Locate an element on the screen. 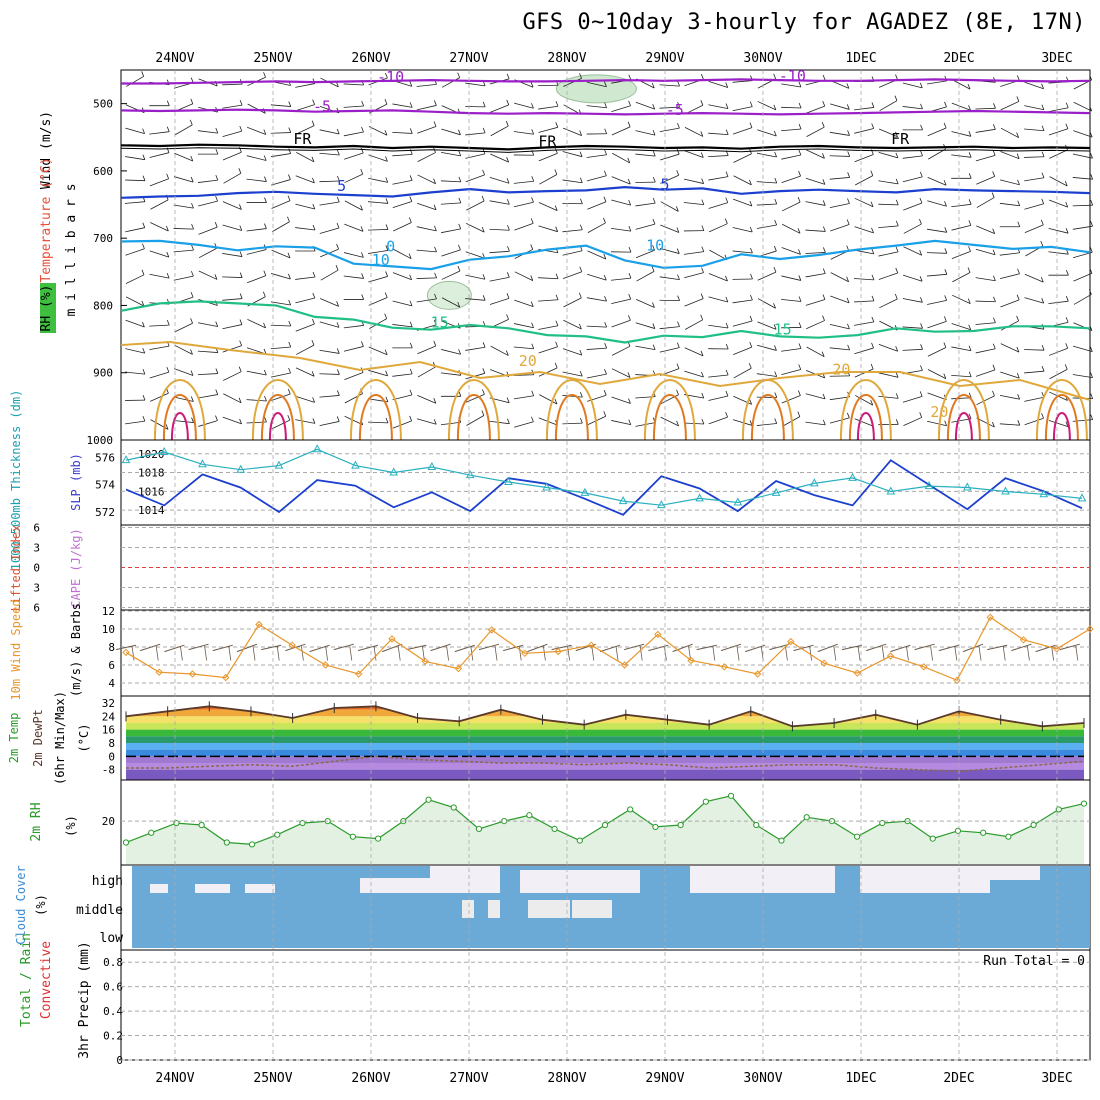 This screenshot has height=1100, width=1100. ylabel-wind-speed: 10m Wind Speed is located at coordinates (16, 649).